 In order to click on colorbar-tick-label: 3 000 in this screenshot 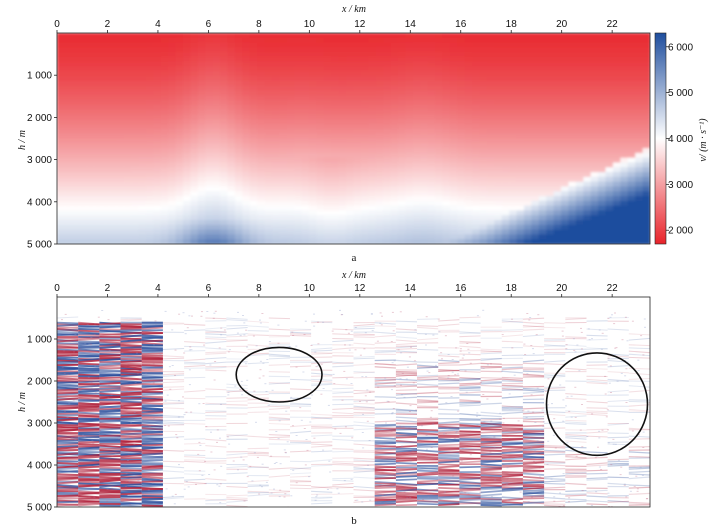, I will do `click(680, 185)`.